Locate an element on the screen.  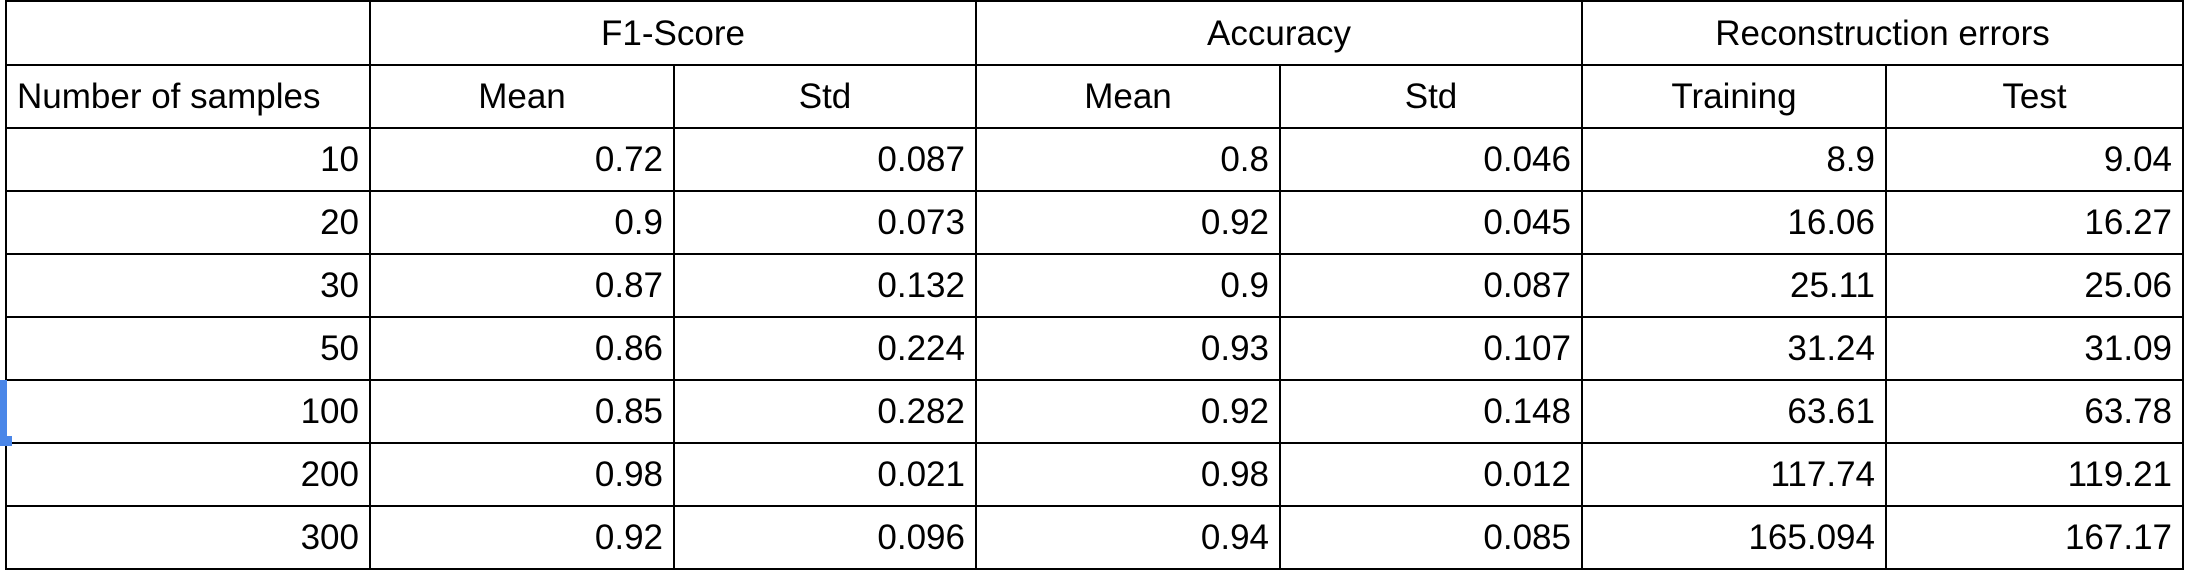
table-cell: 25.06 is located at coordinates (2034, 285).